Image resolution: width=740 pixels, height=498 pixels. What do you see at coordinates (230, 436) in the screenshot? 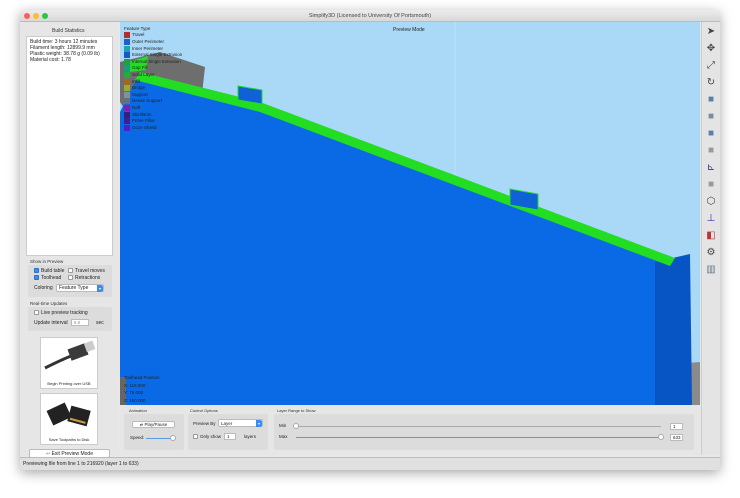
I see `only-show-input: 1` at bounding box center [230, 436].